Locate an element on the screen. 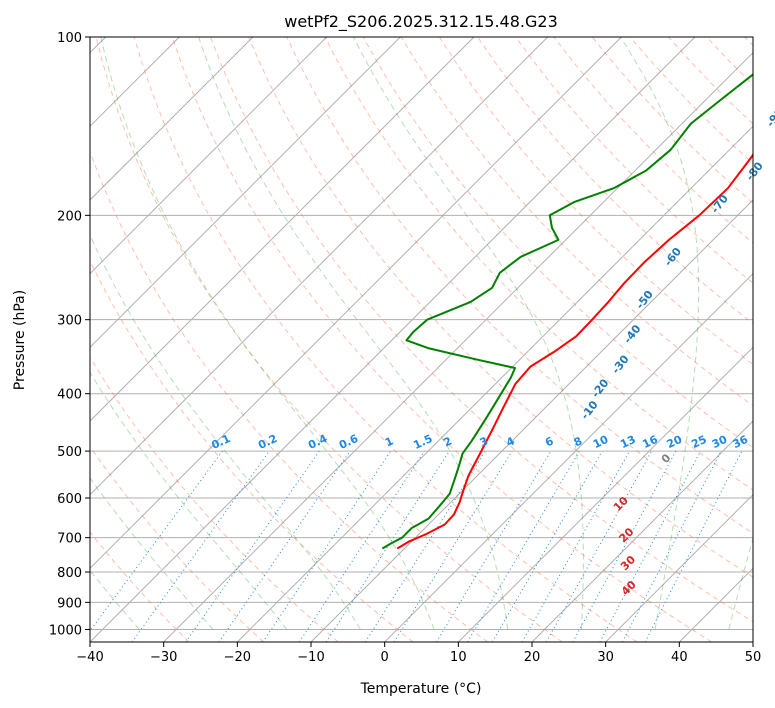 The height and width of the screenshot is (708, 775). y-tick-label: 1000 is located at coordinates (65, 630).